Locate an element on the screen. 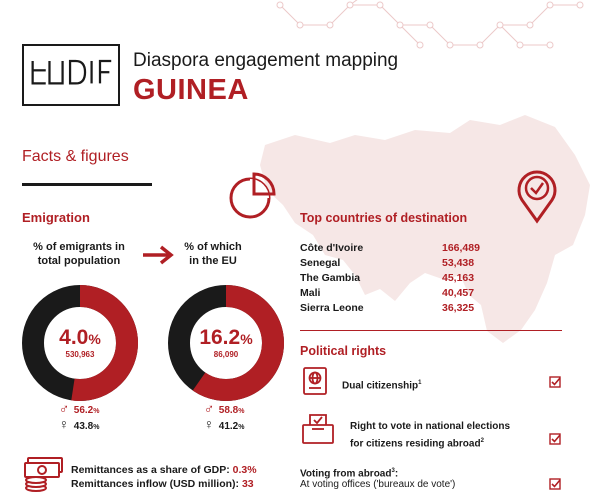 This screenshot has width=591, height=500. emigrants-count: 530,963 is located at coordinates (80, 354).